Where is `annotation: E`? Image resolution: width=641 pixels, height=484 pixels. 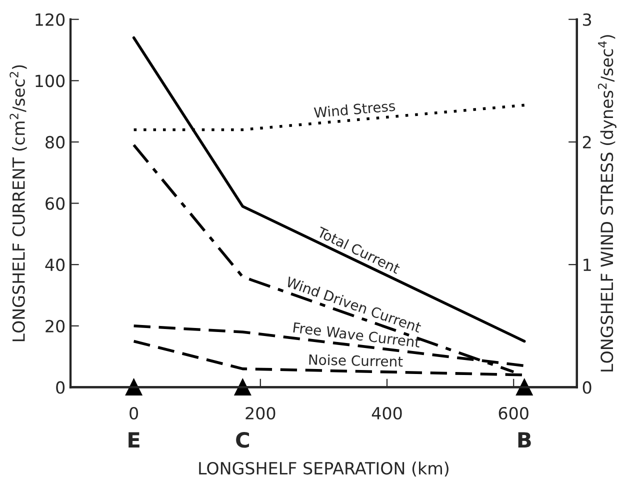 annotation: E is located at coordinates (134, 440).